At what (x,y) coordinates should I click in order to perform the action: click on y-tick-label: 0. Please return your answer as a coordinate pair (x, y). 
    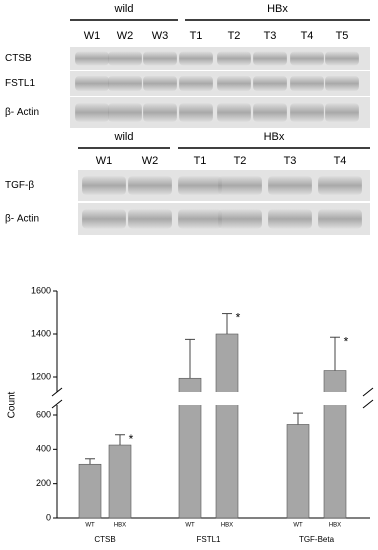
    Looking at the image, I should click on (48, 517).